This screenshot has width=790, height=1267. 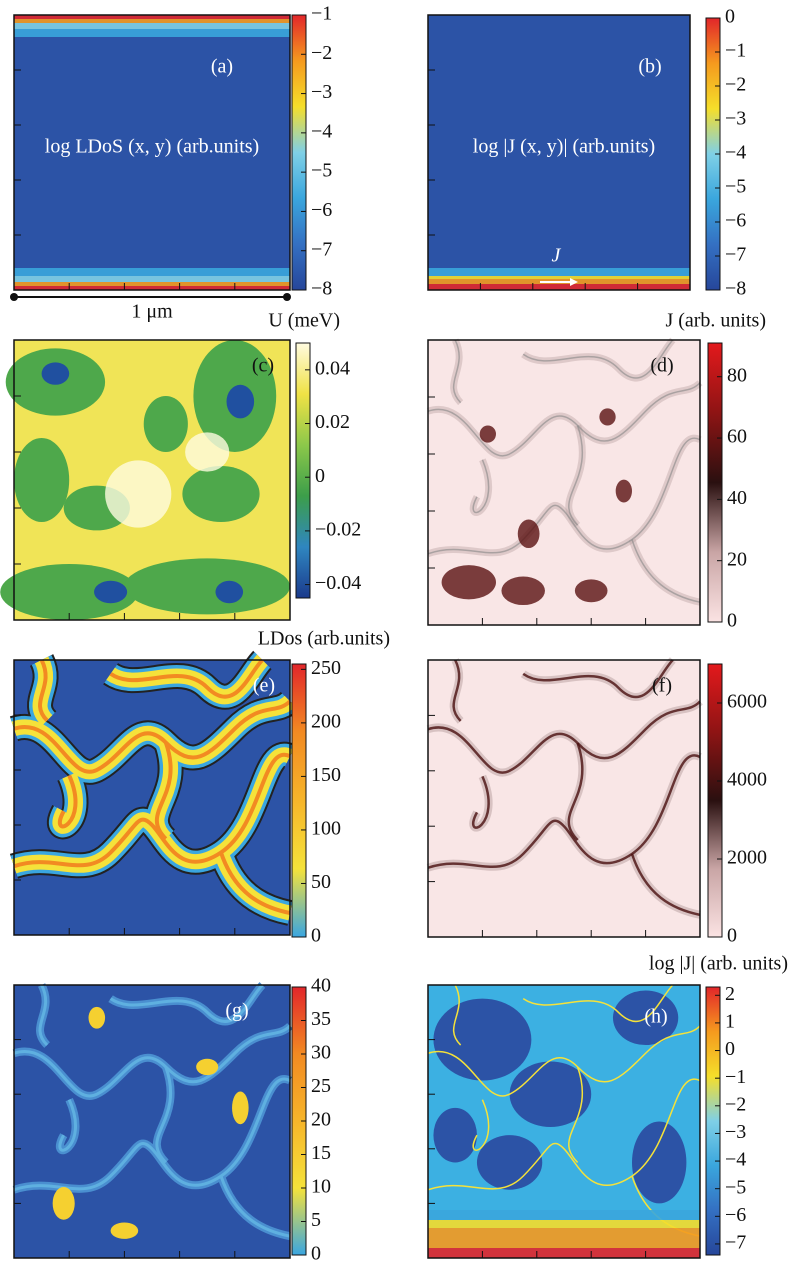 I want to click on panel: (h) 2 1 0 −1 −2 −3 −4 −5 −6 −7 log |J| (arb. units), so click(x=608, y=1105).